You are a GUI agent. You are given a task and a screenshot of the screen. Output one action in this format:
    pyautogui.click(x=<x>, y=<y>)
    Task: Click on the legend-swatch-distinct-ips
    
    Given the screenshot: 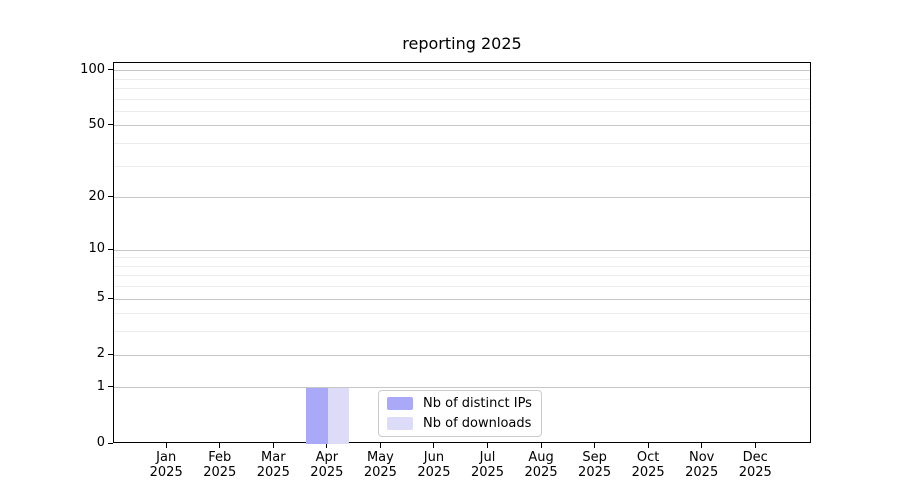 What is the action you would take?
    pyautogui.click(x=400, y=403)
    